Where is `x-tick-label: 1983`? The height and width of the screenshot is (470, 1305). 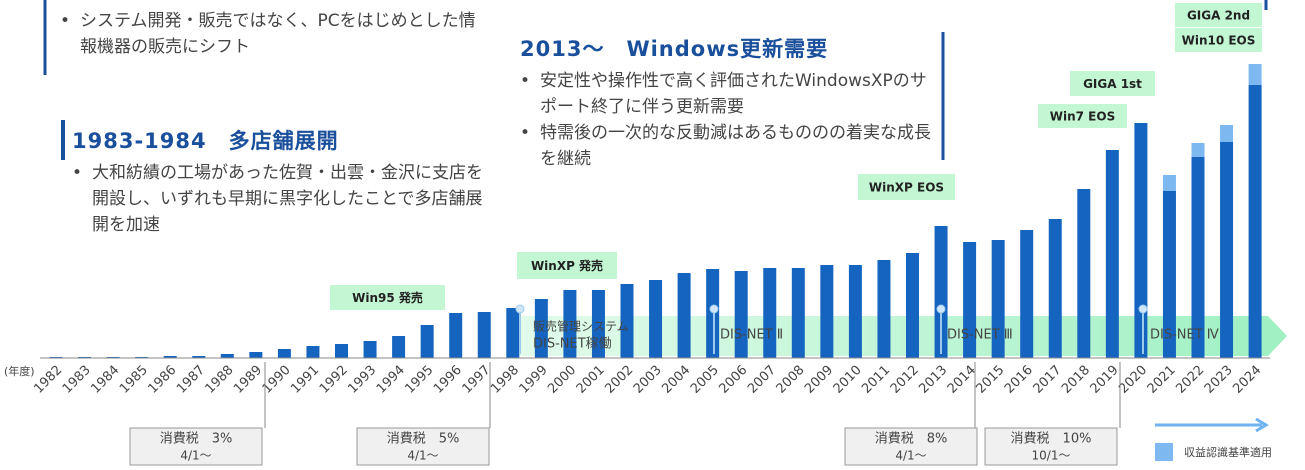
x-tick-label: 1983 is located at coordinates (77, 380).